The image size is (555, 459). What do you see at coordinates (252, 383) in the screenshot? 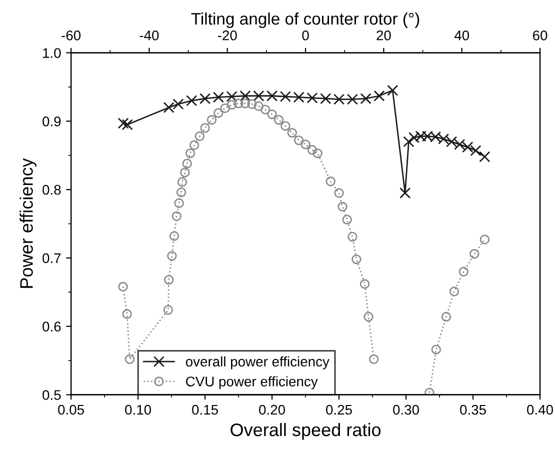
I see `legend-label: CVU power efficiency` at bounding box center [252, 383].